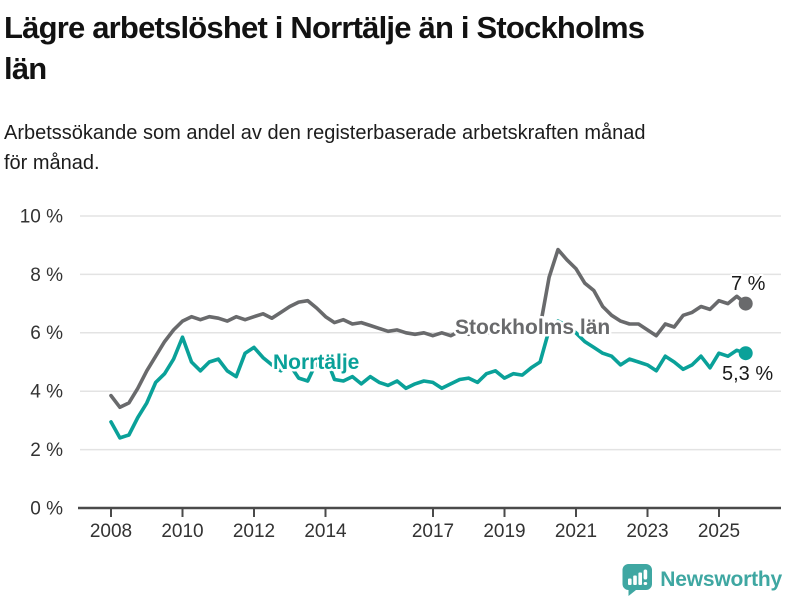 The height and width of the screenshot is (600, 800). I want to click on series-label-stockholms-lan: Stockholms län, so click(532, 327).